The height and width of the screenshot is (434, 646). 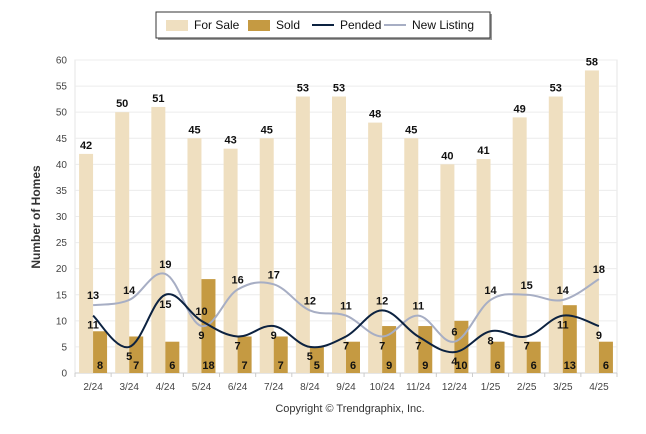 I want to click on label-new-listing: 17, so click(x=274, y=275).